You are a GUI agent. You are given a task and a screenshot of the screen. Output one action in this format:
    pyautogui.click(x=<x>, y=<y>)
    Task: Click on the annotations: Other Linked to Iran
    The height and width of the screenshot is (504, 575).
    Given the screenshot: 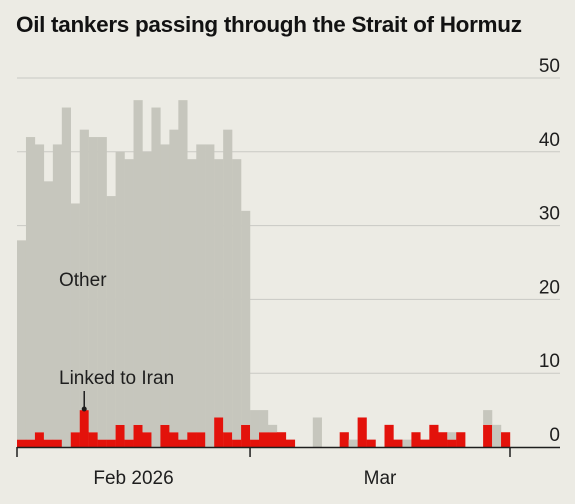 What is the action you would take?
    pyautogui.click(x=116, y=341)
    